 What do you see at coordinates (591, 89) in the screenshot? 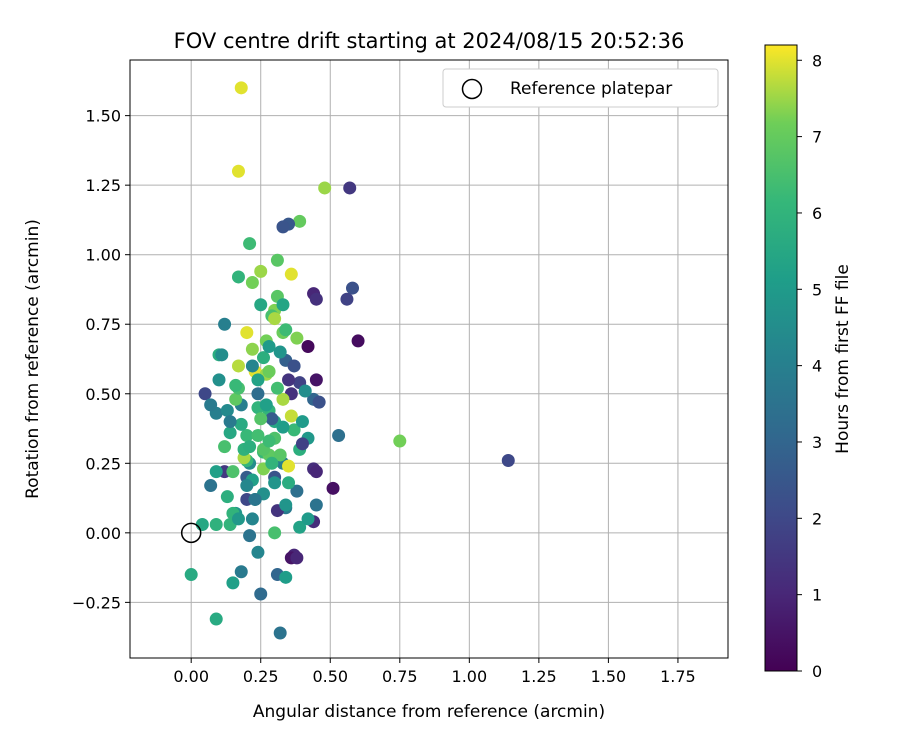
I see `legend-label: Reference platepar` at bounding box center [591, 89].